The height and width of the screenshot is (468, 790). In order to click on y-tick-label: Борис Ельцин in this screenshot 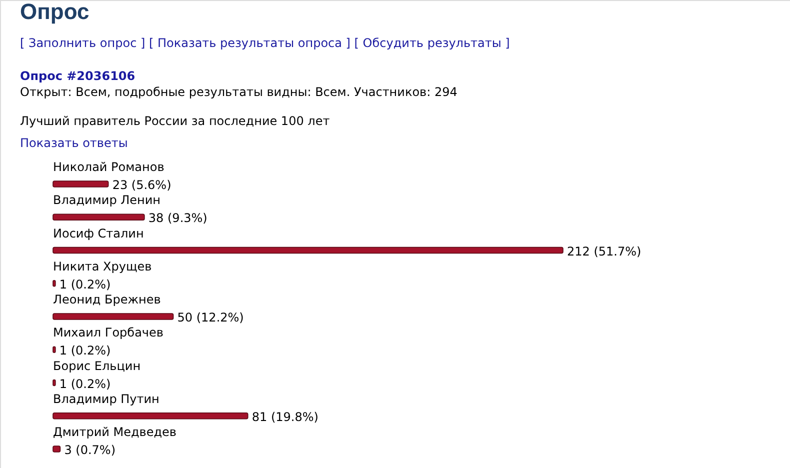, I will do `click(97, 365)`.